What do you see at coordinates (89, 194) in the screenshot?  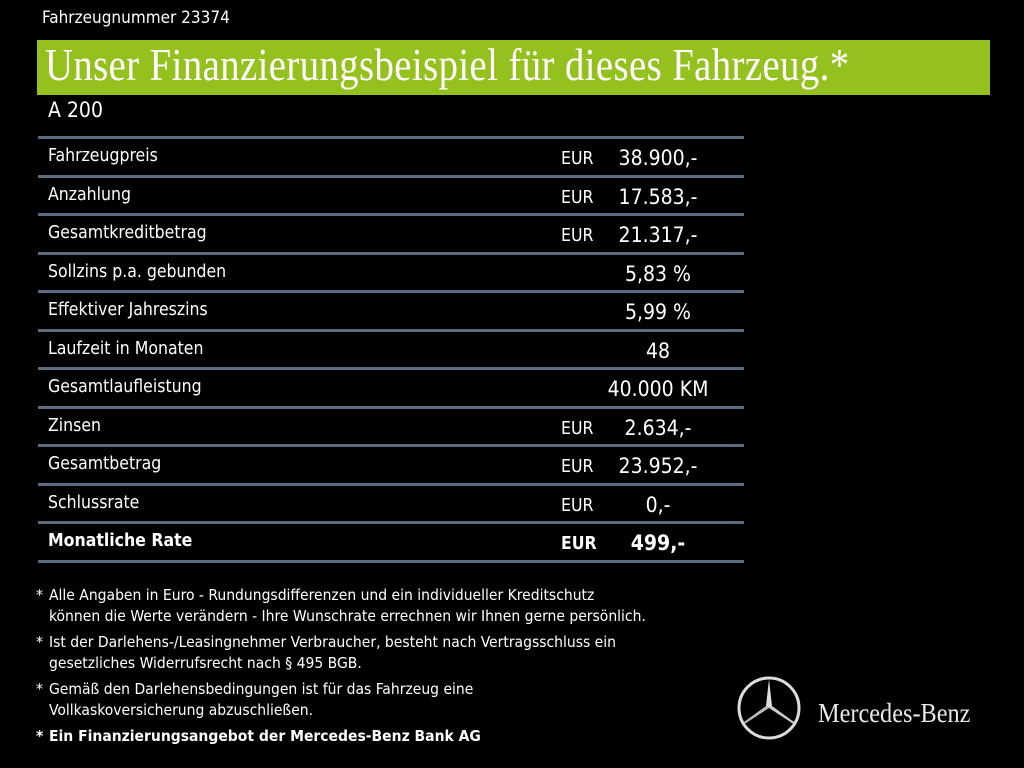 I see `row-label: Anzahlung` at bounding box center [89, 194].